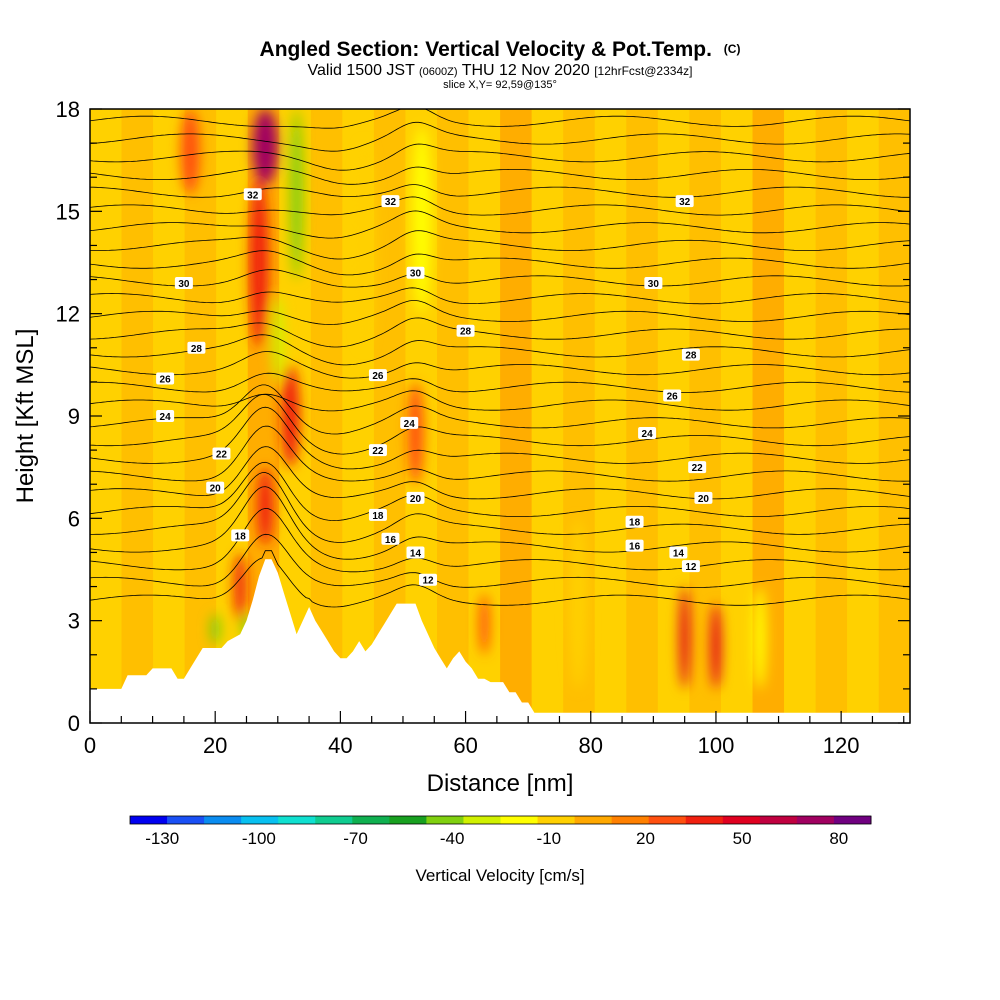 The width and height of the screenshot is (1000, 1000). What do you see at coordinates (500, 783) in the screenshot?
I see `x-axis-label: Distance [nm]` at bounding box center [500, 783].